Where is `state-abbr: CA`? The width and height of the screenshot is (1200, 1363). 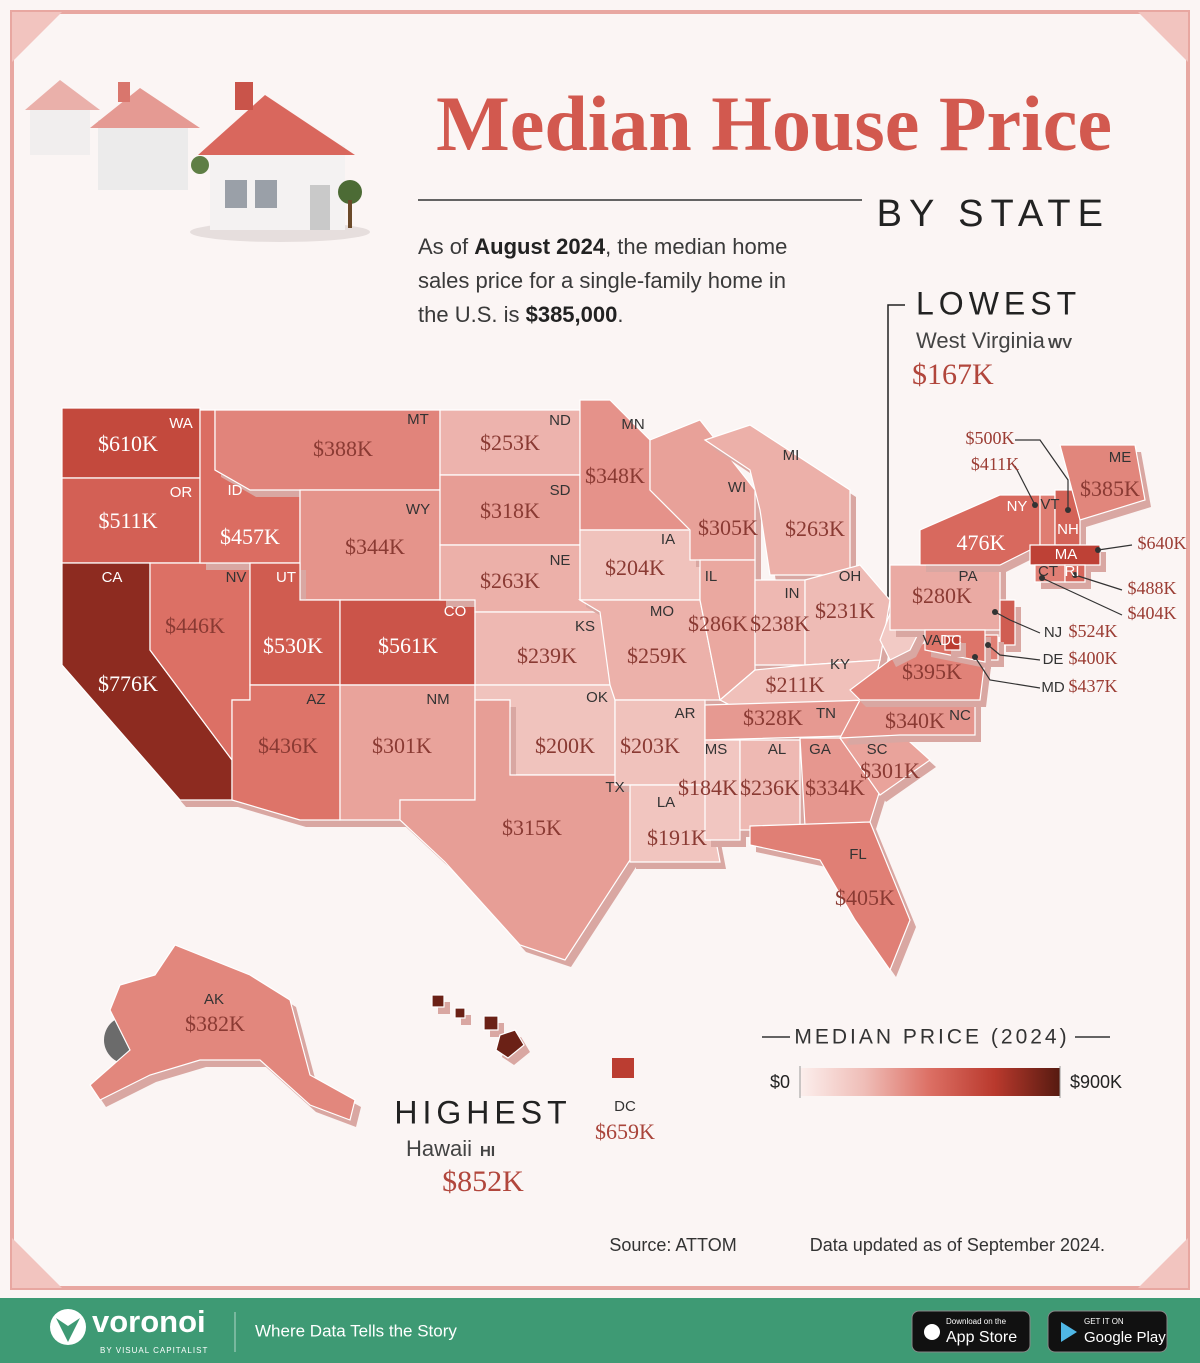
state-abbr: CA is located at coordinates (112, 577).